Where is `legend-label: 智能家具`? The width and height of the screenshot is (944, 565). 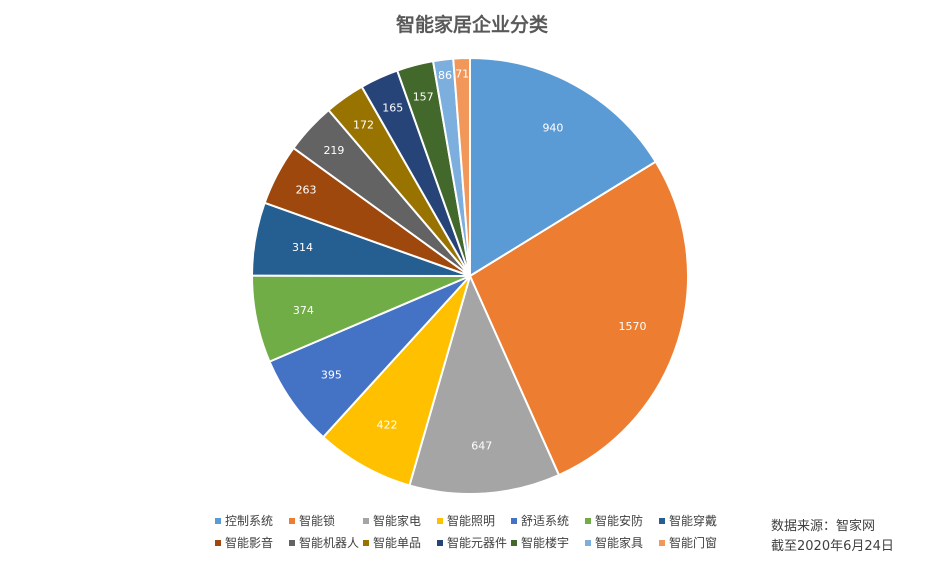 legend-label: 智能家具 is located at coordinates (619, 543).